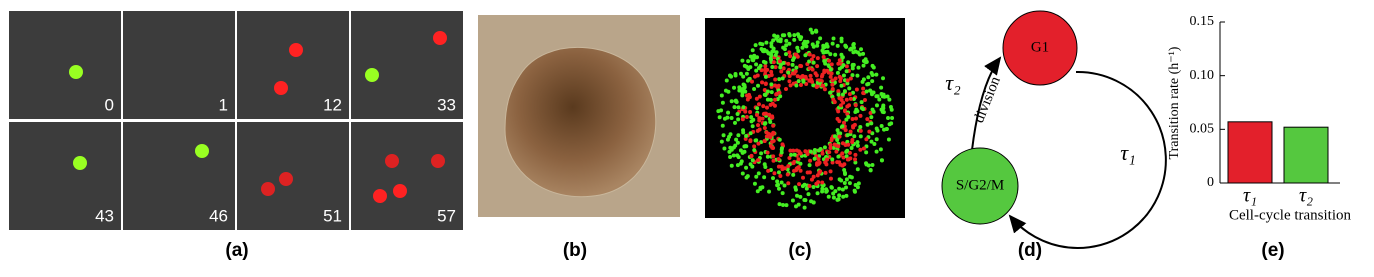  I want to click on x-axis-label: Cell-cycle transition, so click(1290, 215).